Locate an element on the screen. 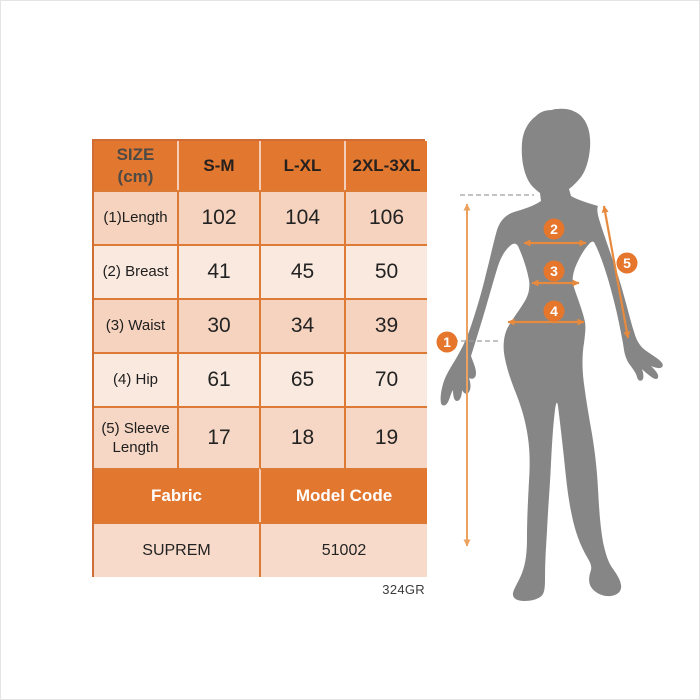  sleeve-lxl: 18 is located at coordinates (301, 437).